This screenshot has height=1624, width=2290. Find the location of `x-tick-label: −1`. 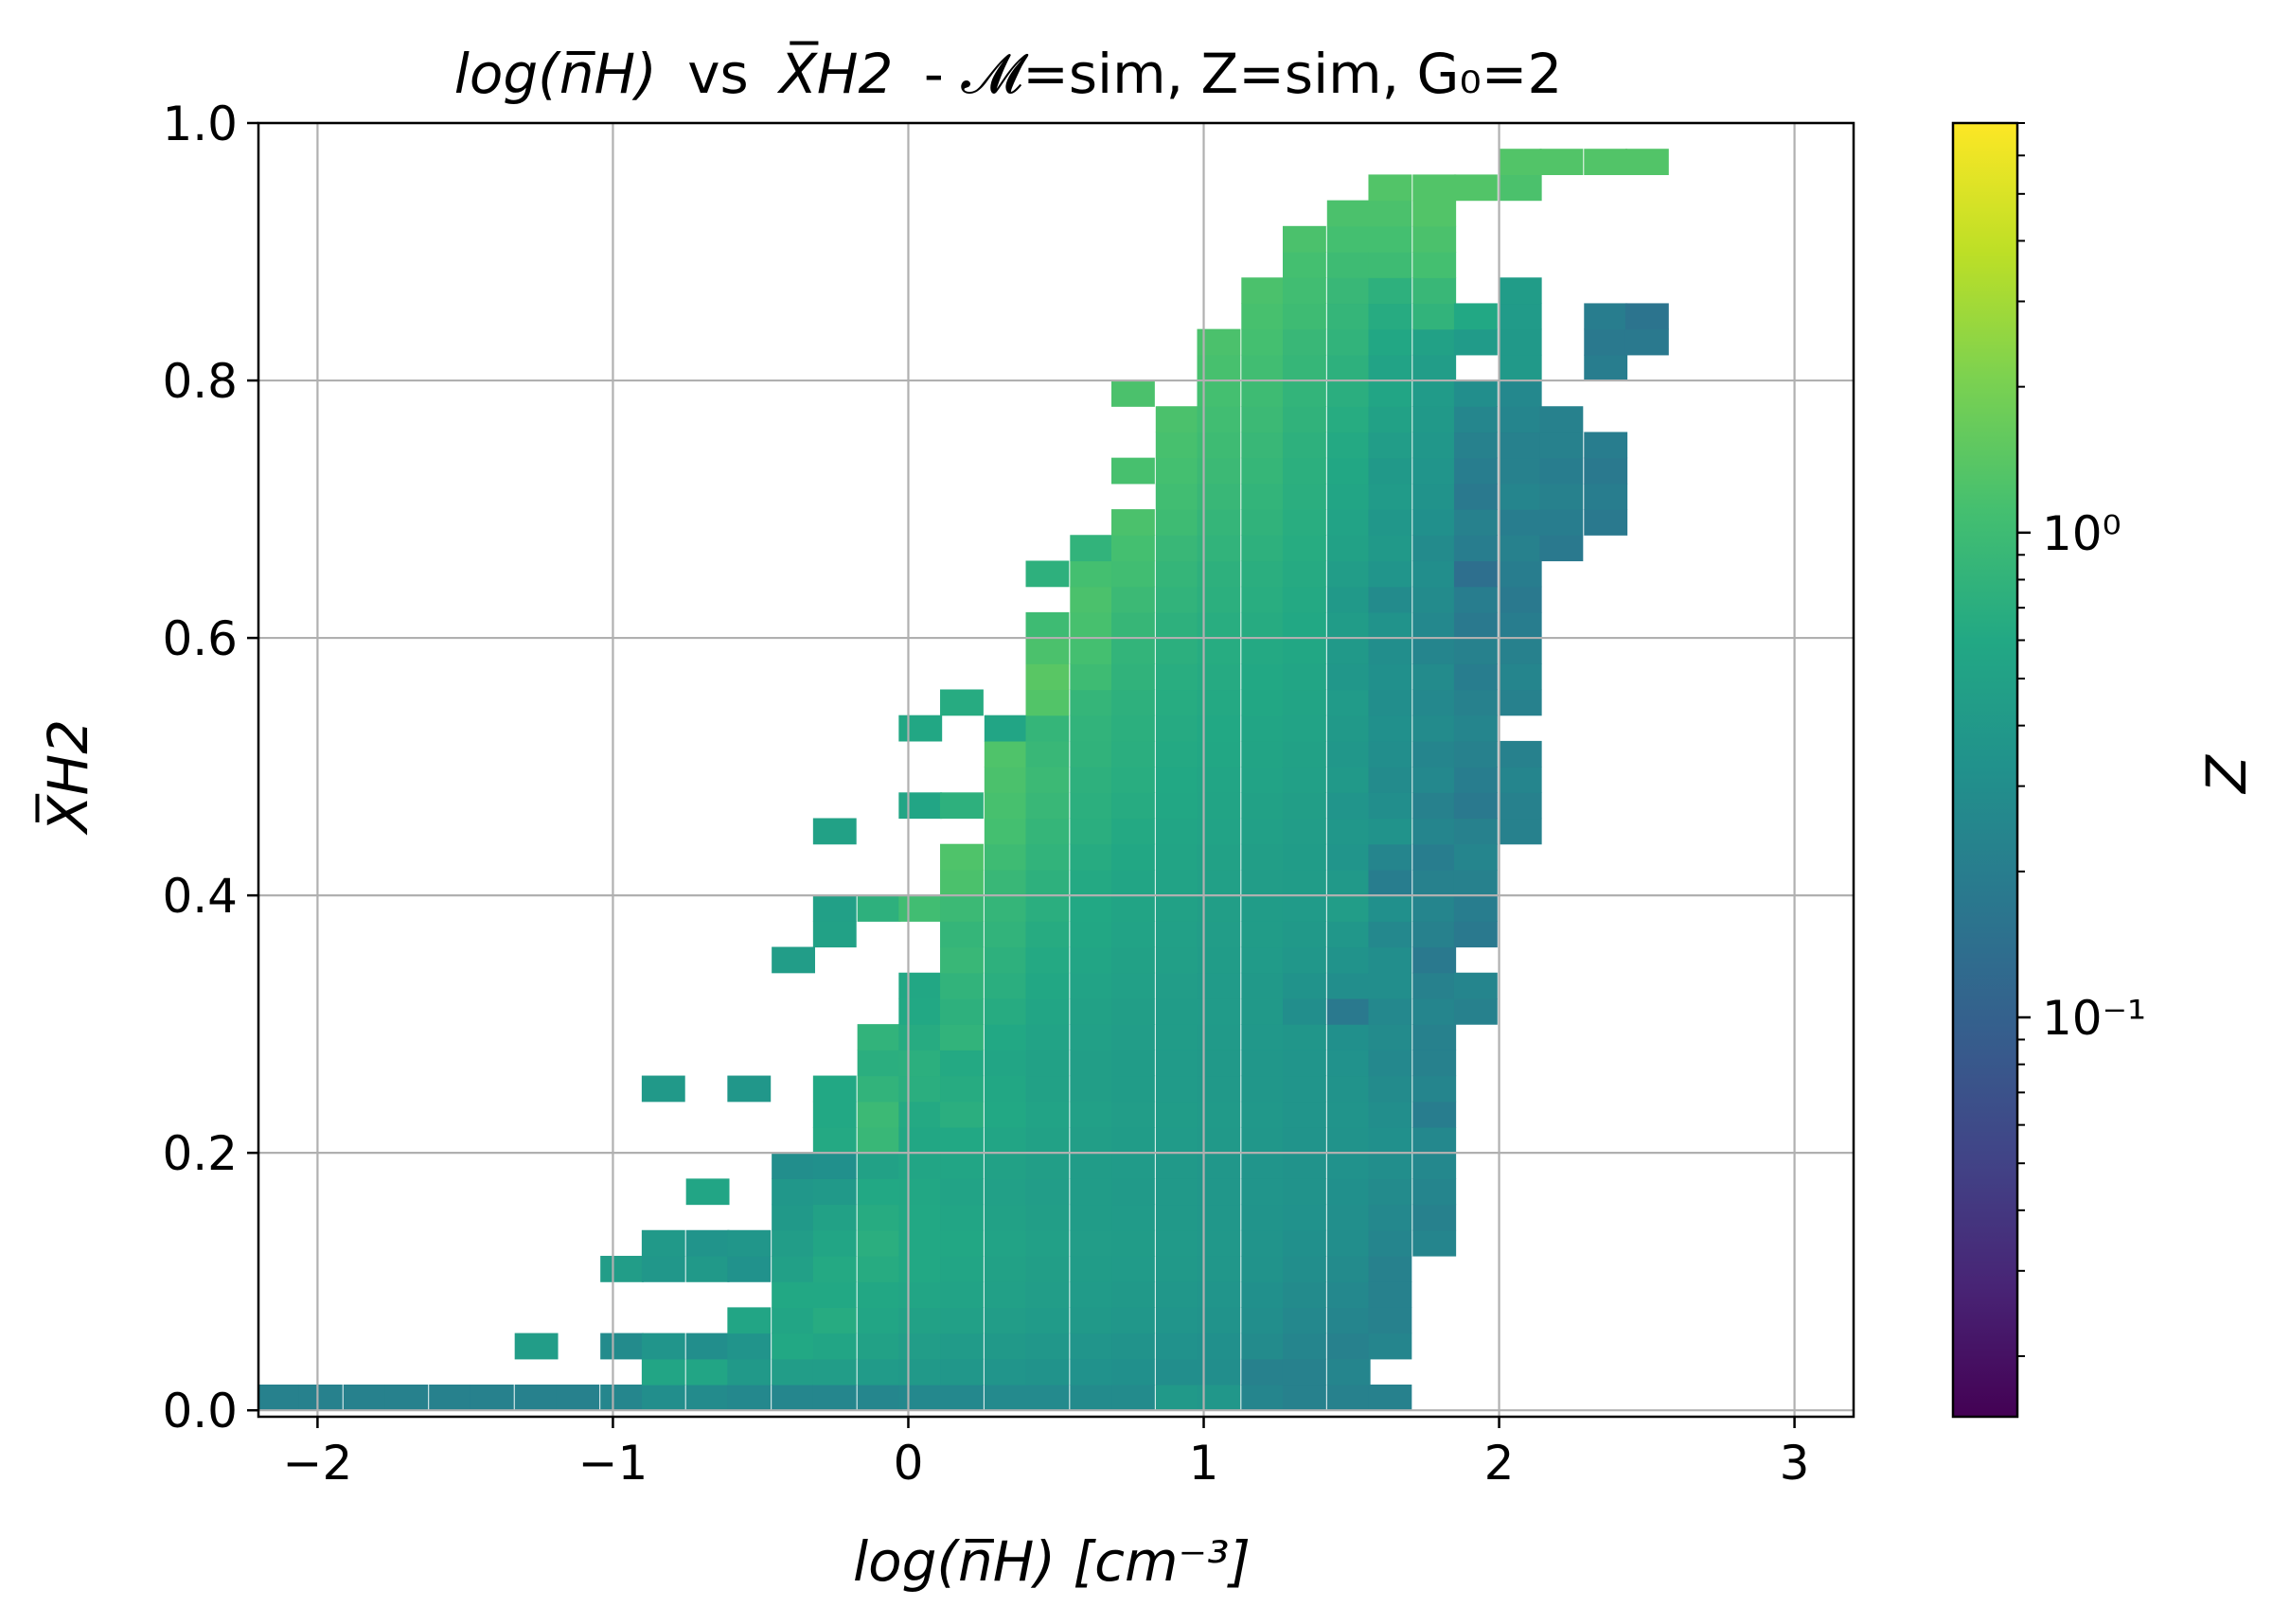

x-tick-label: −1 is located at coordinates (613, 1464).